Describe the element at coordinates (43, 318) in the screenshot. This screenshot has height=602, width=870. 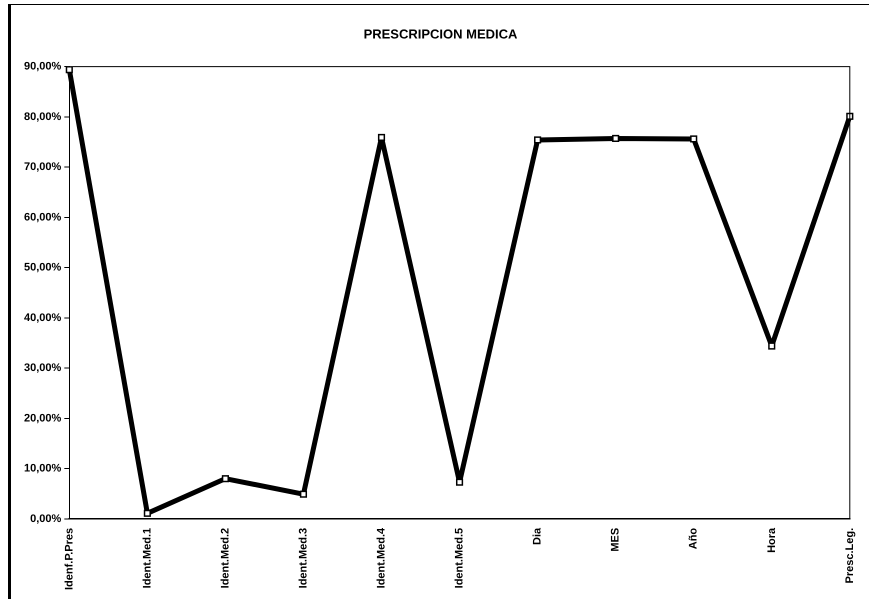
I see `y-tick-label: 40,00%` at that location.